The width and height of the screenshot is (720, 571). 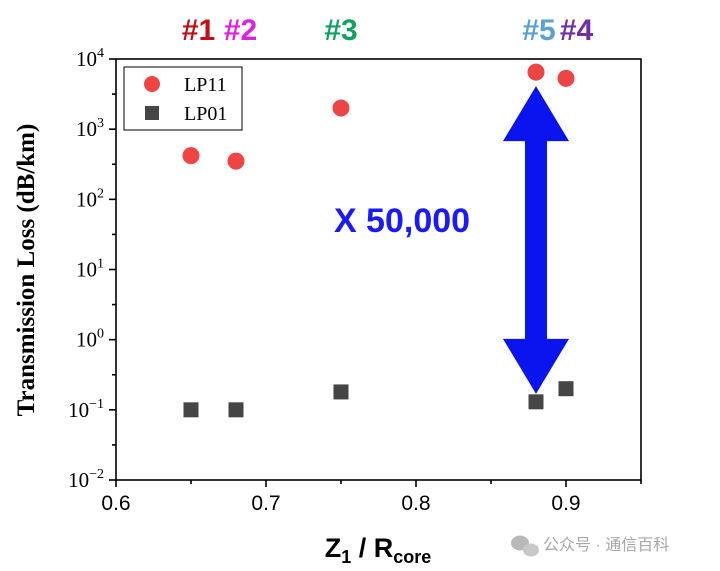 What do you see at coordinates (26, 270) in the screenshot?
I see `y-axis-label: Transmission Loss (dB/km)` at bounding box center [26, 270].